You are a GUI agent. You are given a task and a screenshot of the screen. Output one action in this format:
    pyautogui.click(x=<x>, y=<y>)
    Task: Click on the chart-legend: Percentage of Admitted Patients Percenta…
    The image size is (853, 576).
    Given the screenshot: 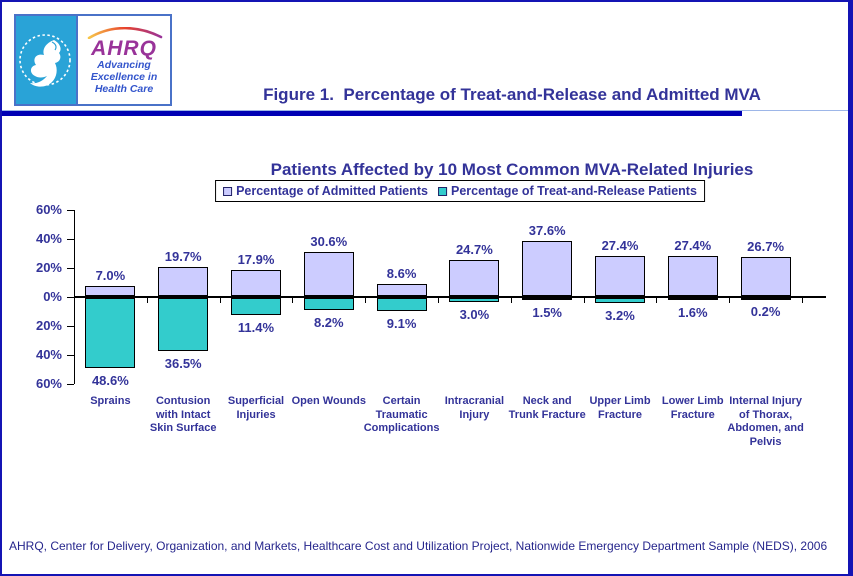 What is the action you would take?
    pyautogui.click(x=460, y=191)
    